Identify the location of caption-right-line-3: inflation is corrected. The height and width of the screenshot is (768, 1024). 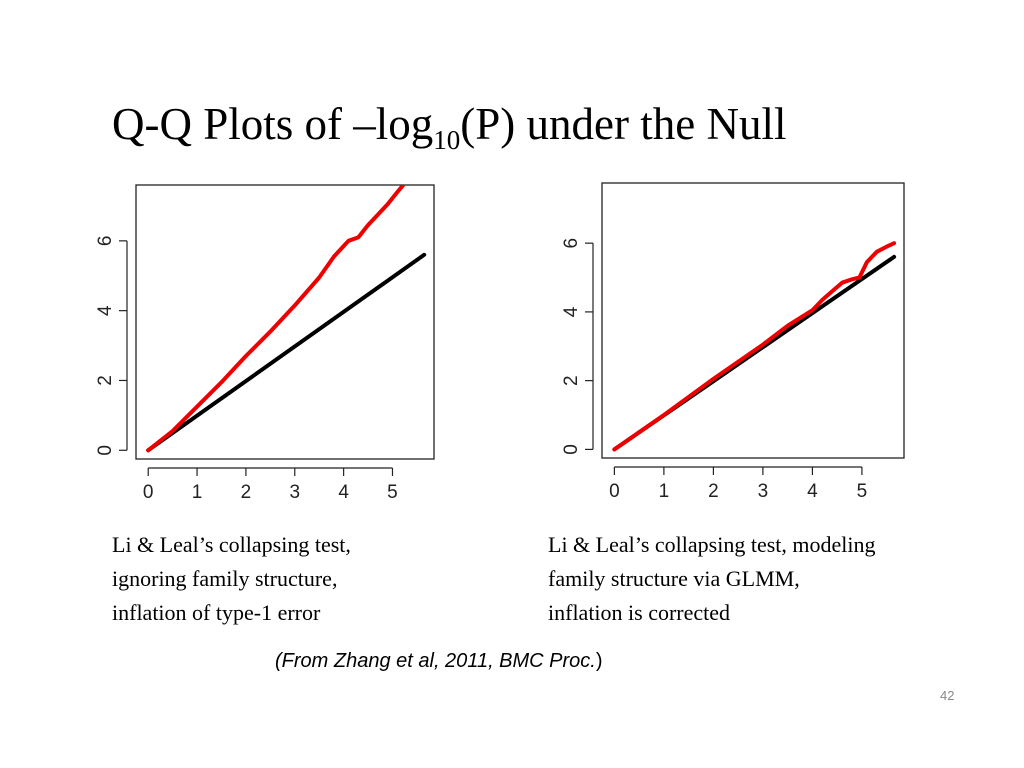
(639, 612).